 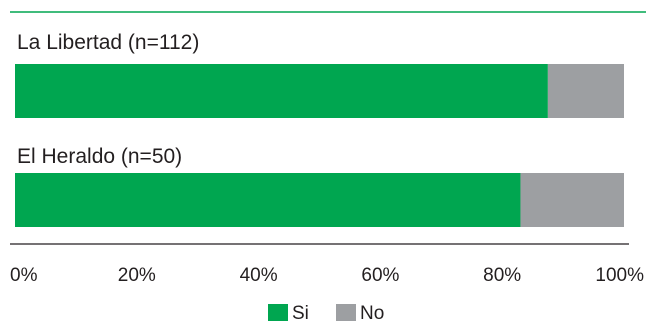 What do you see at coordinates (99, 156) in the screenshot?
I see `category-label: El Heraldo (n=50)` at bounding box center [99, 156].